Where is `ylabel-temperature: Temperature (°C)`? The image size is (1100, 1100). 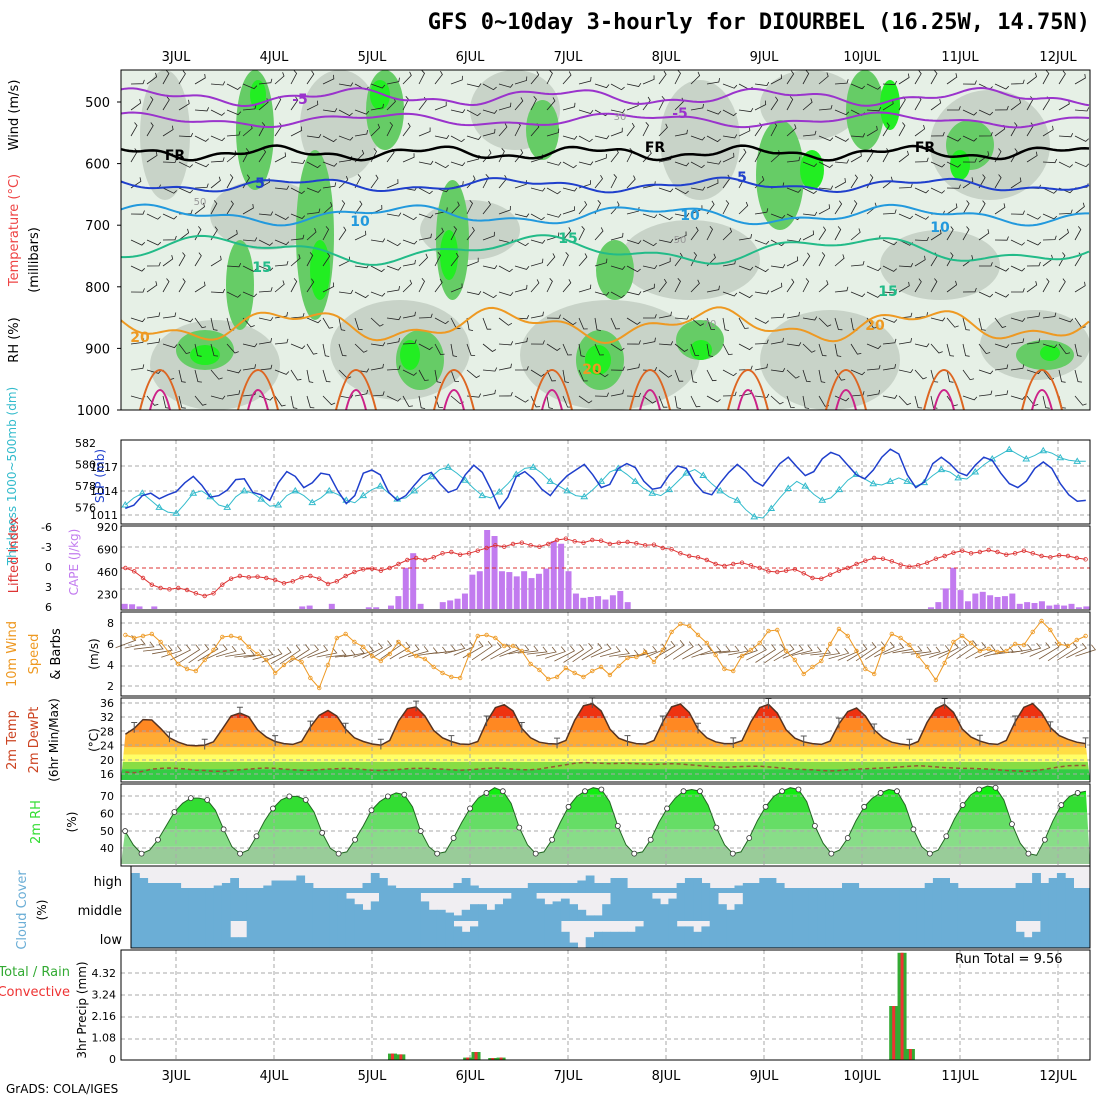
ylabel-temperature: Temperature (°C) is located at coordinates (14, 230).